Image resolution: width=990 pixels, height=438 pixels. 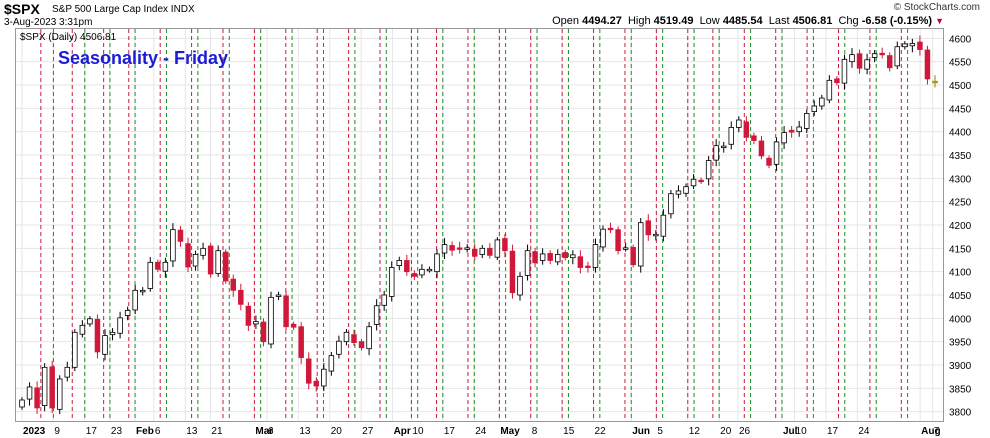 What do you see at coordinates (960, 203) in the screenshot?
I see `y-tick-label: 4250` at bounding box center [960, 203].